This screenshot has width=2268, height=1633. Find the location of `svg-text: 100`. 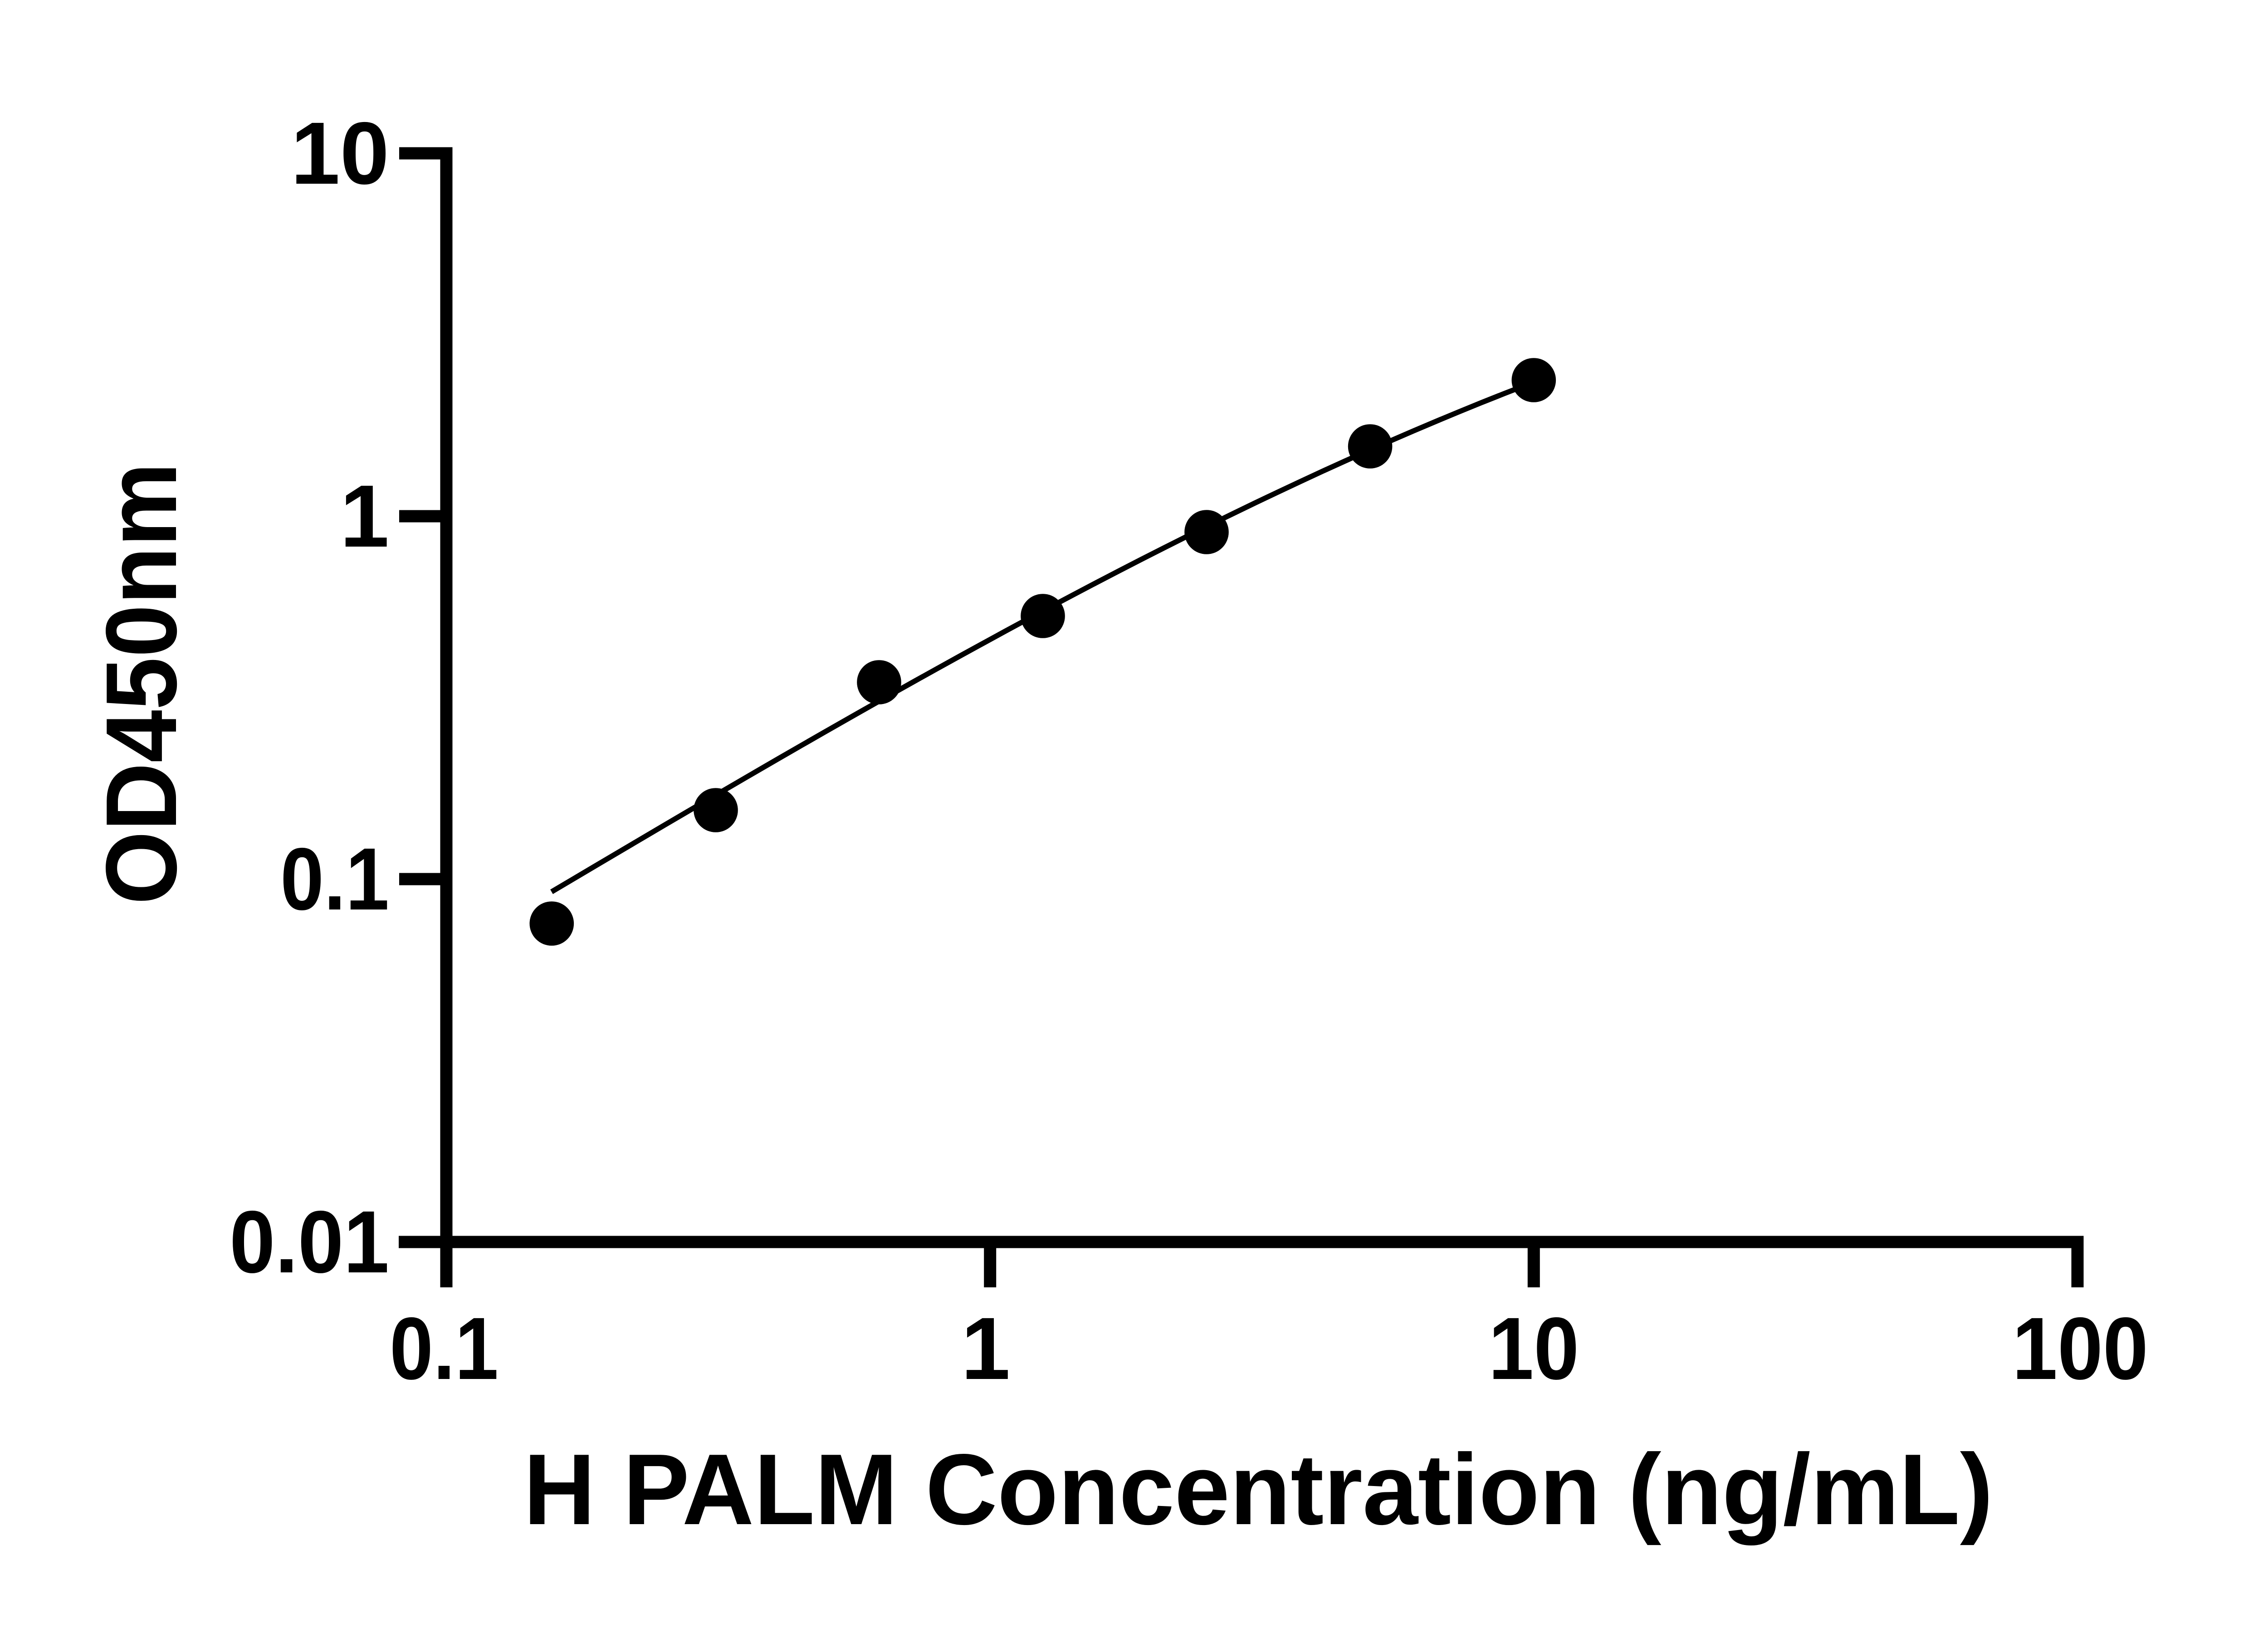

svg-text: 100 is located at coordinates (2080, 1348).